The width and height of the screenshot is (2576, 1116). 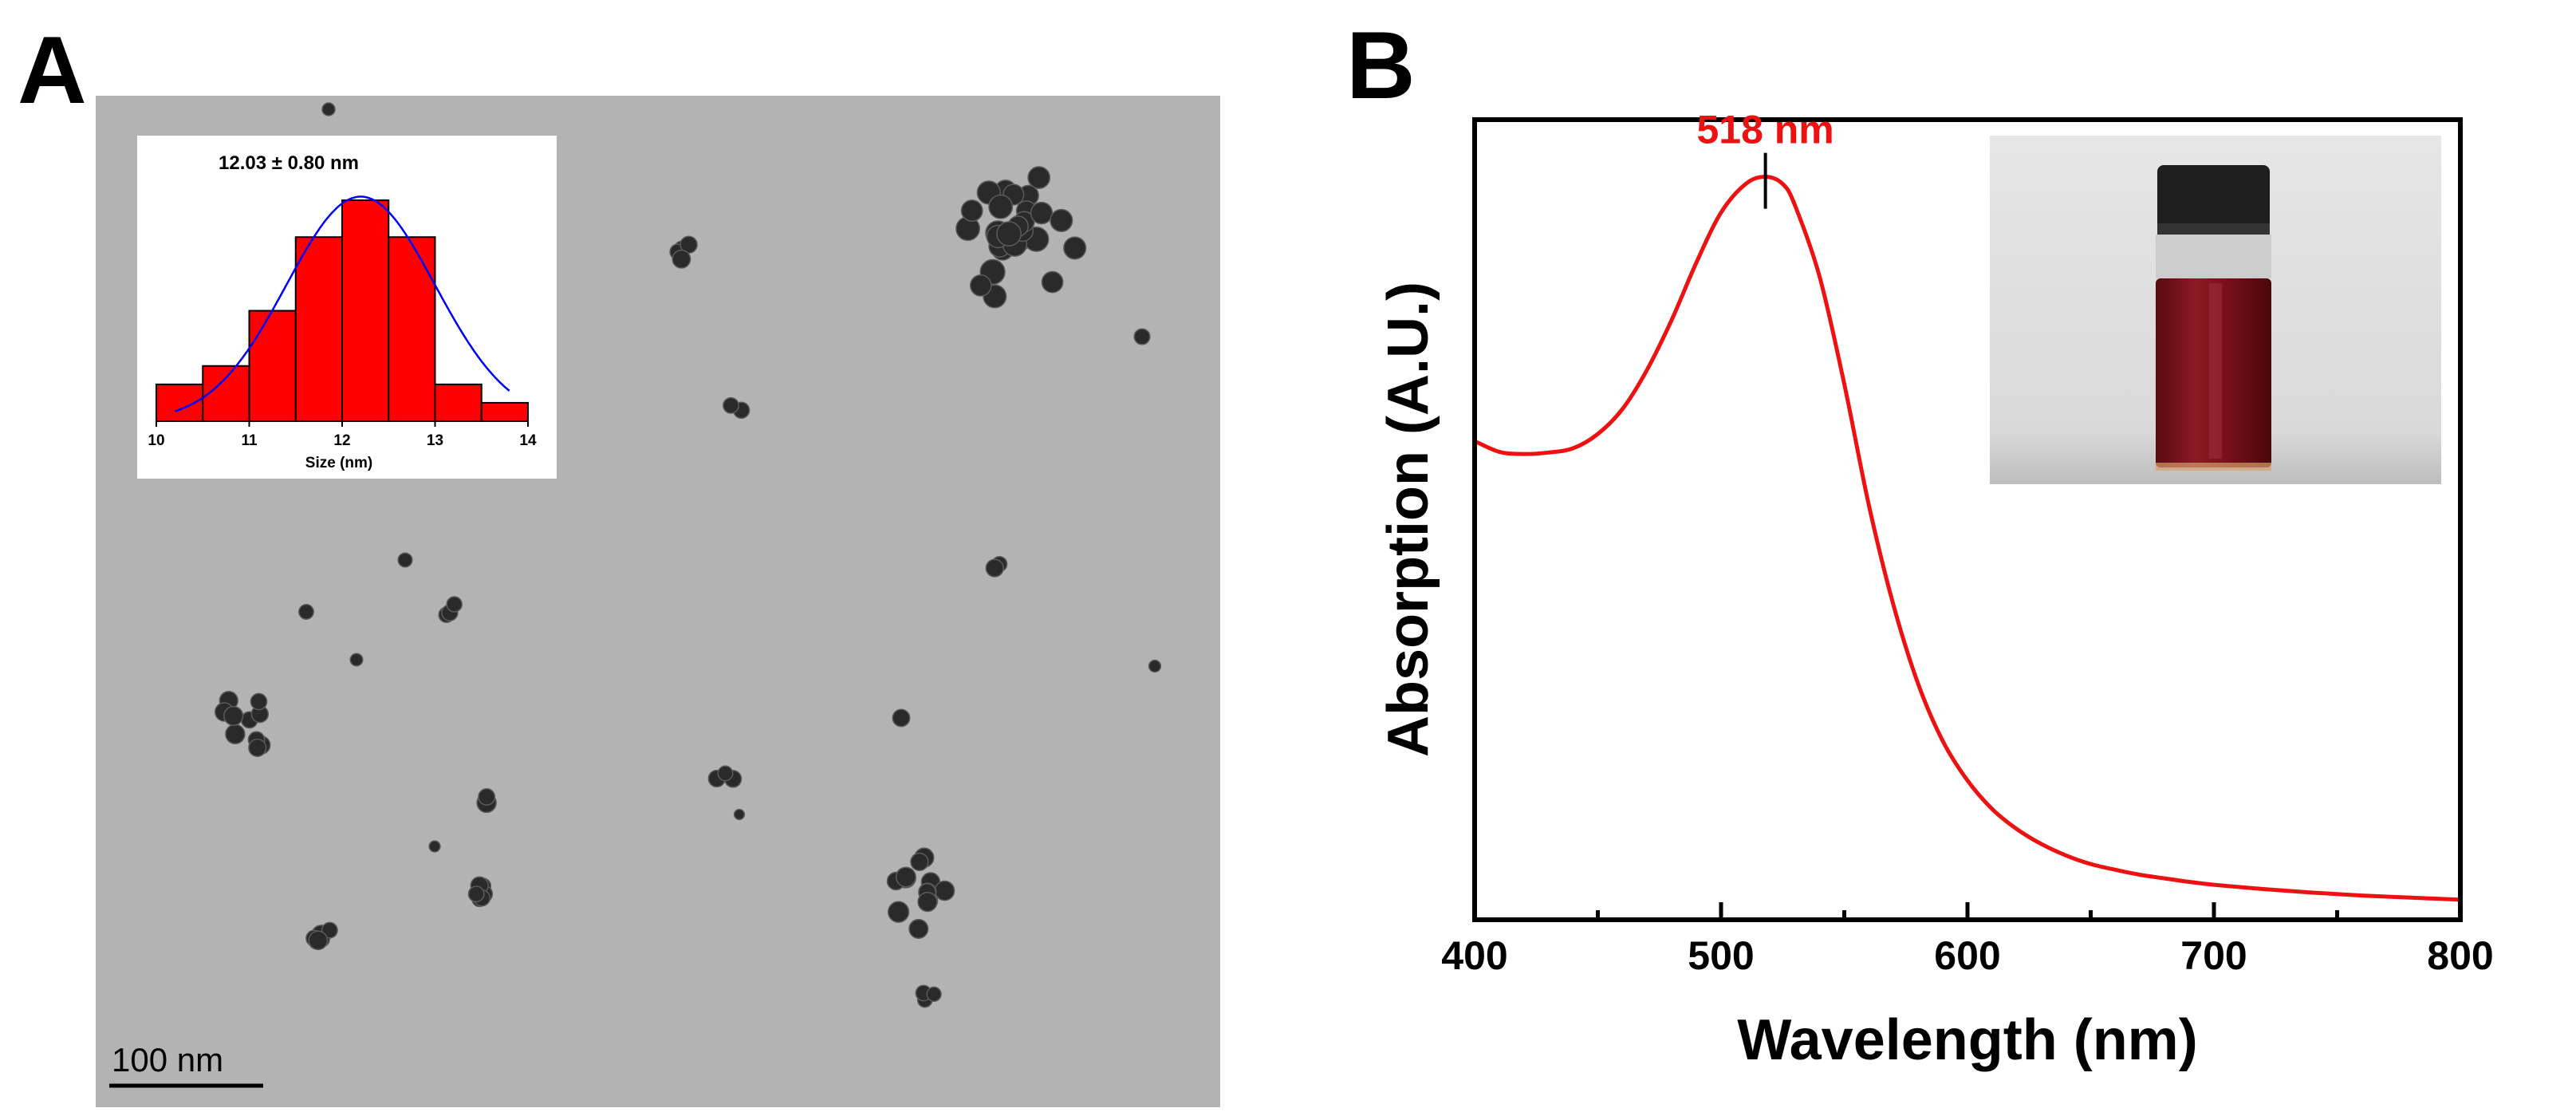 I want to click on histogram-tick-label: 12, so click(x=341, y=440).